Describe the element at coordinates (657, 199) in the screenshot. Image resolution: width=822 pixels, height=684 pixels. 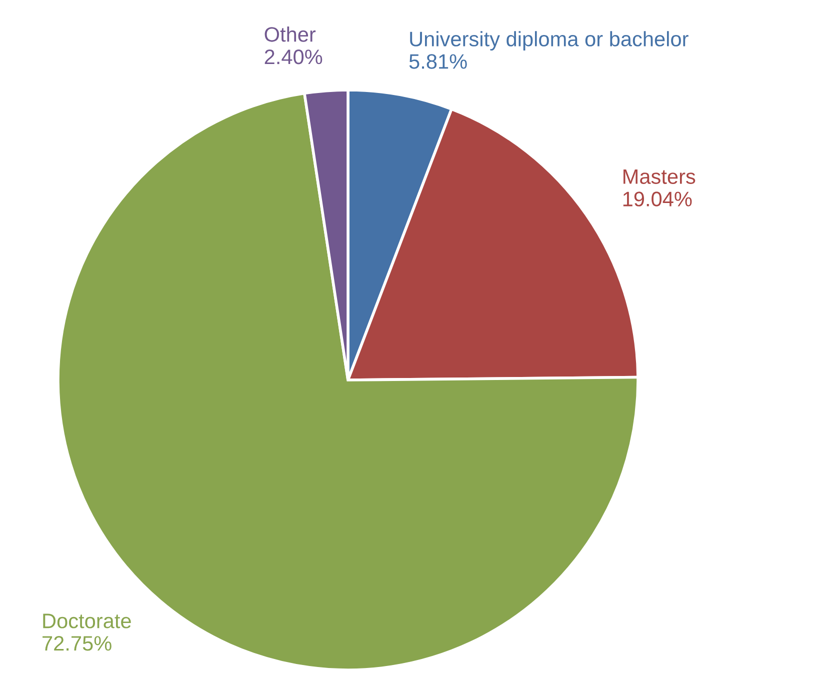
I see `data-label: 19.04%` at that location.